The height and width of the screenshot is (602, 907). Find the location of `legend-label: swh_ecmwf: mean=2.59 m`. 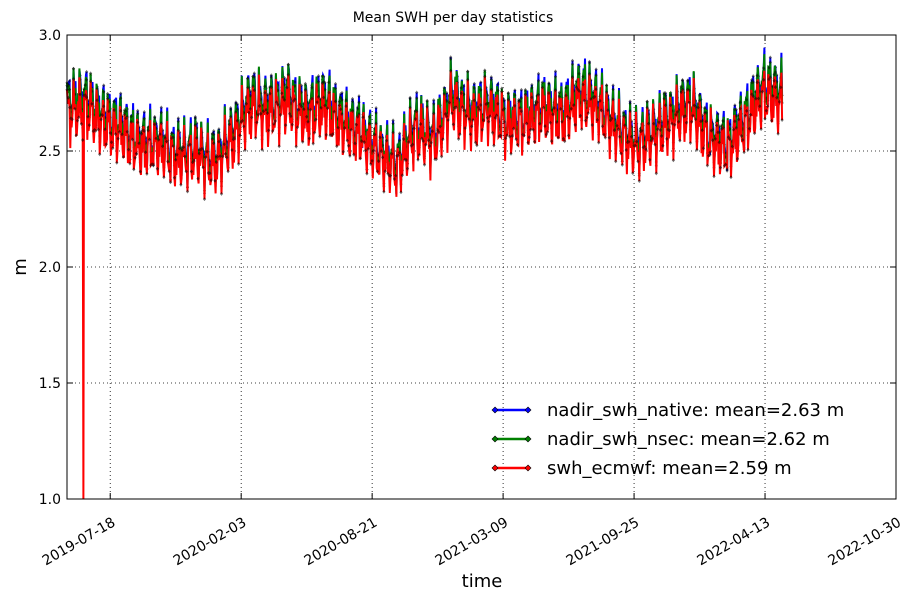

legend-label: swh_ecmwf: mean=2.59 m is located at coordinates (669, 468).